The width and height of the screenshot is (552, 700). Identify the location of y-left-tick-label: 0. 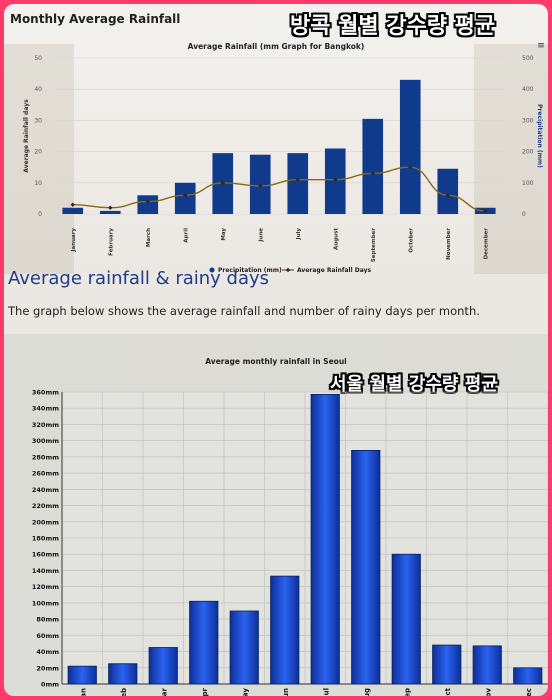
(40, 214).